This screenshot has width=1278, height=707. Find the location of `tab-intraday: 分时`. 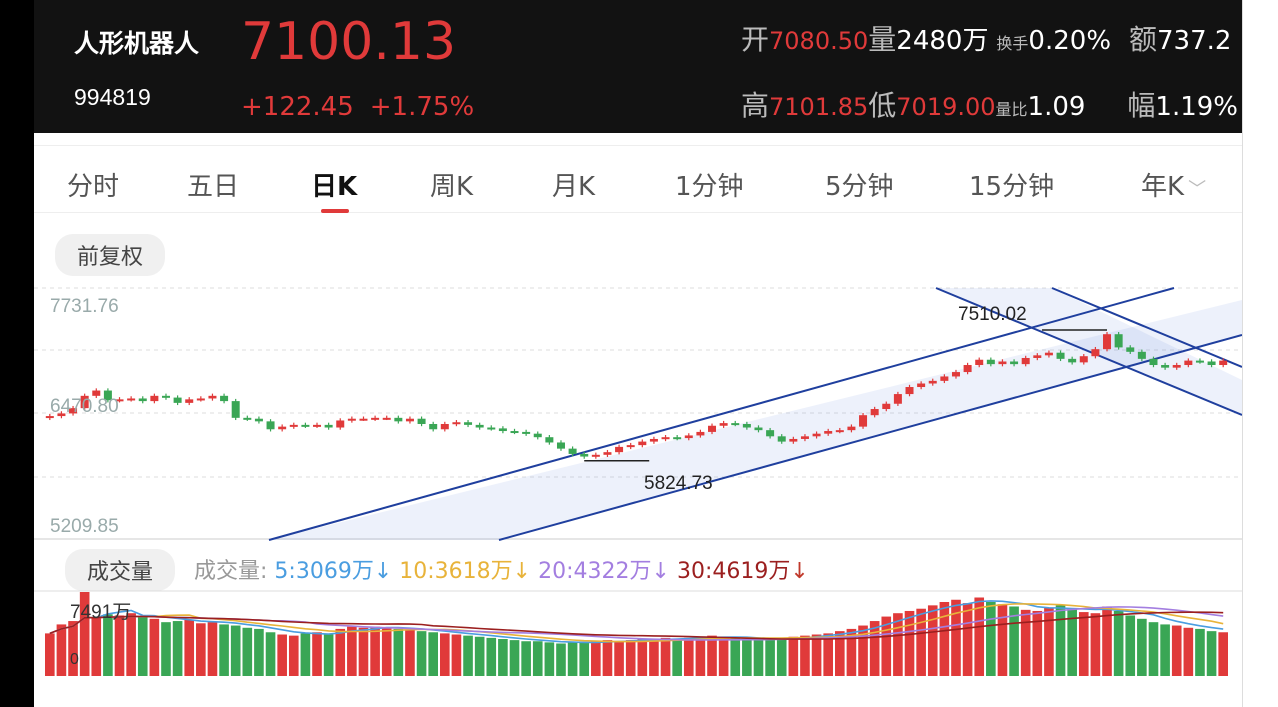

tab-intraday: 分时 is located at coordinates (93, 187).